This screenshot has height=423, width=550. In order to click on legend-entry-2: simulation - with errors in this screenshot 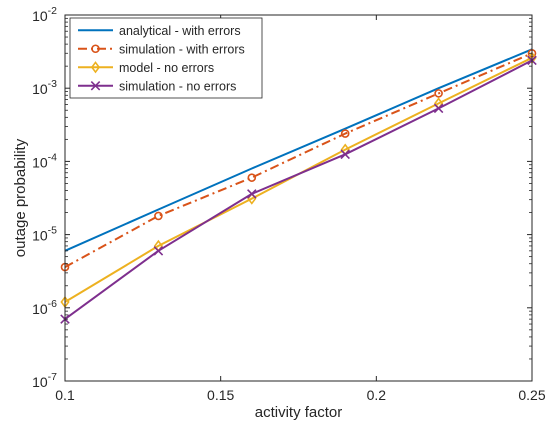, I will do `click(161, 49)`.